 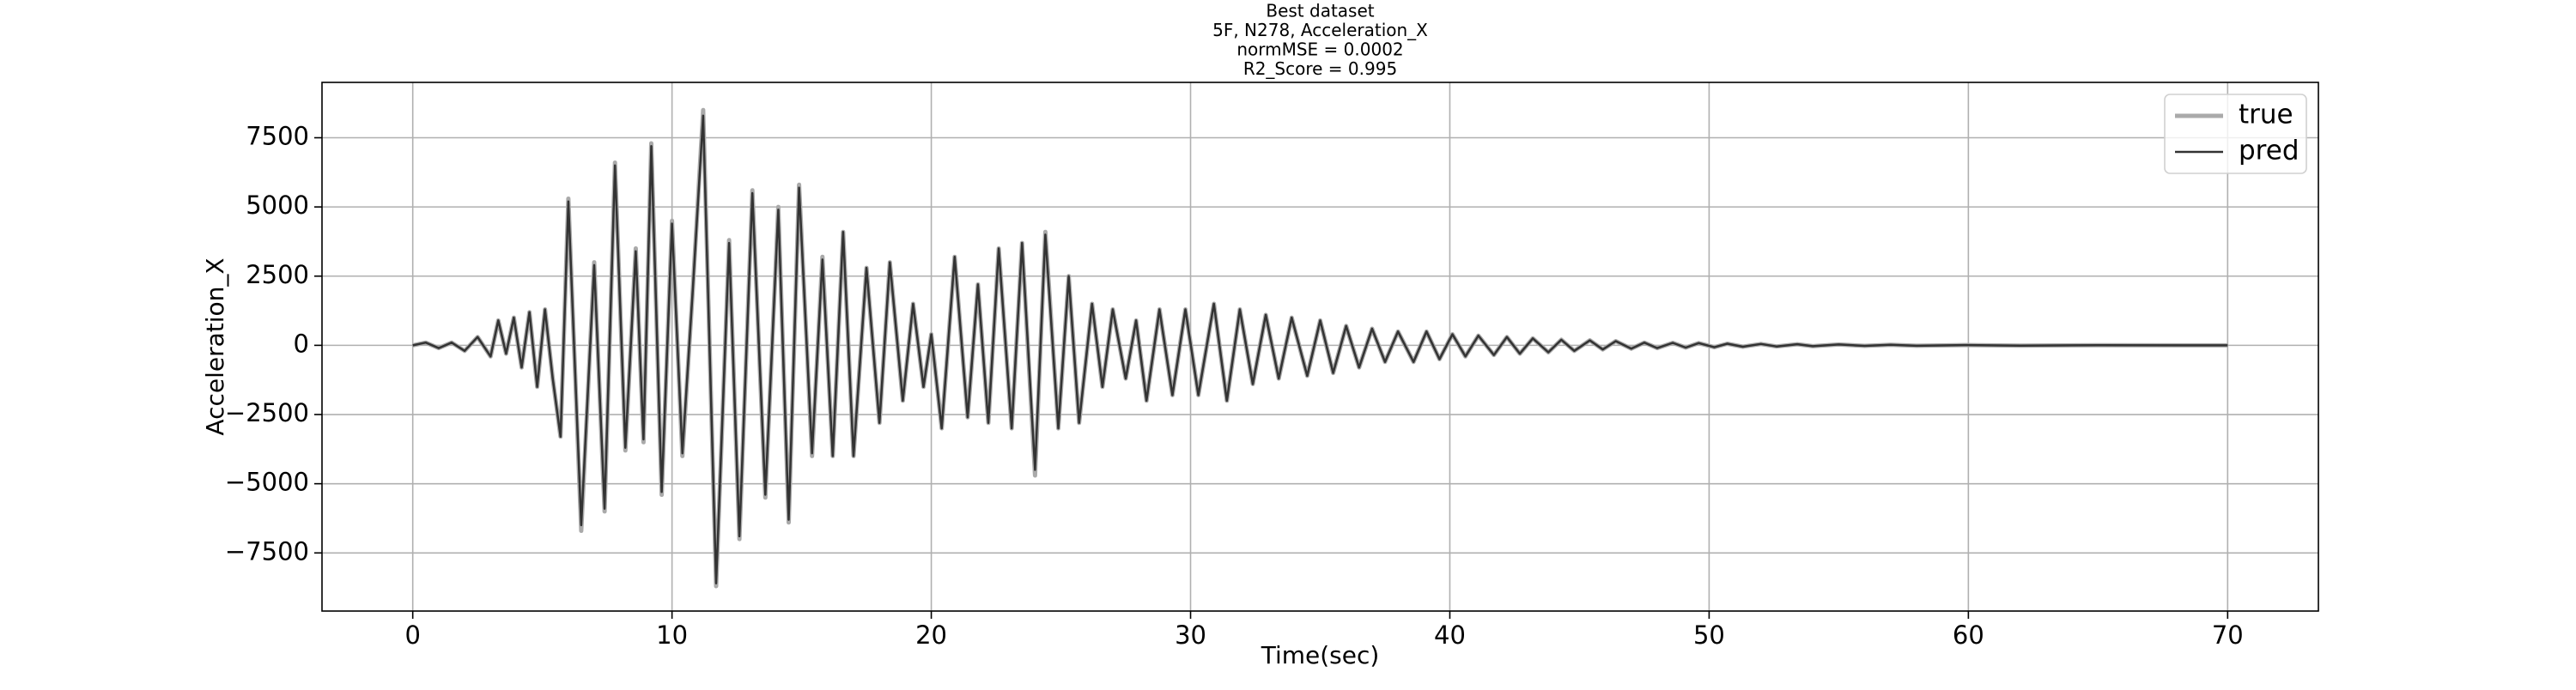 What do you see at coordinates (1319, 49) in the screenshot?
I see `chart-title: normMSE = 0.0002` at bounding box center [1319, 49].